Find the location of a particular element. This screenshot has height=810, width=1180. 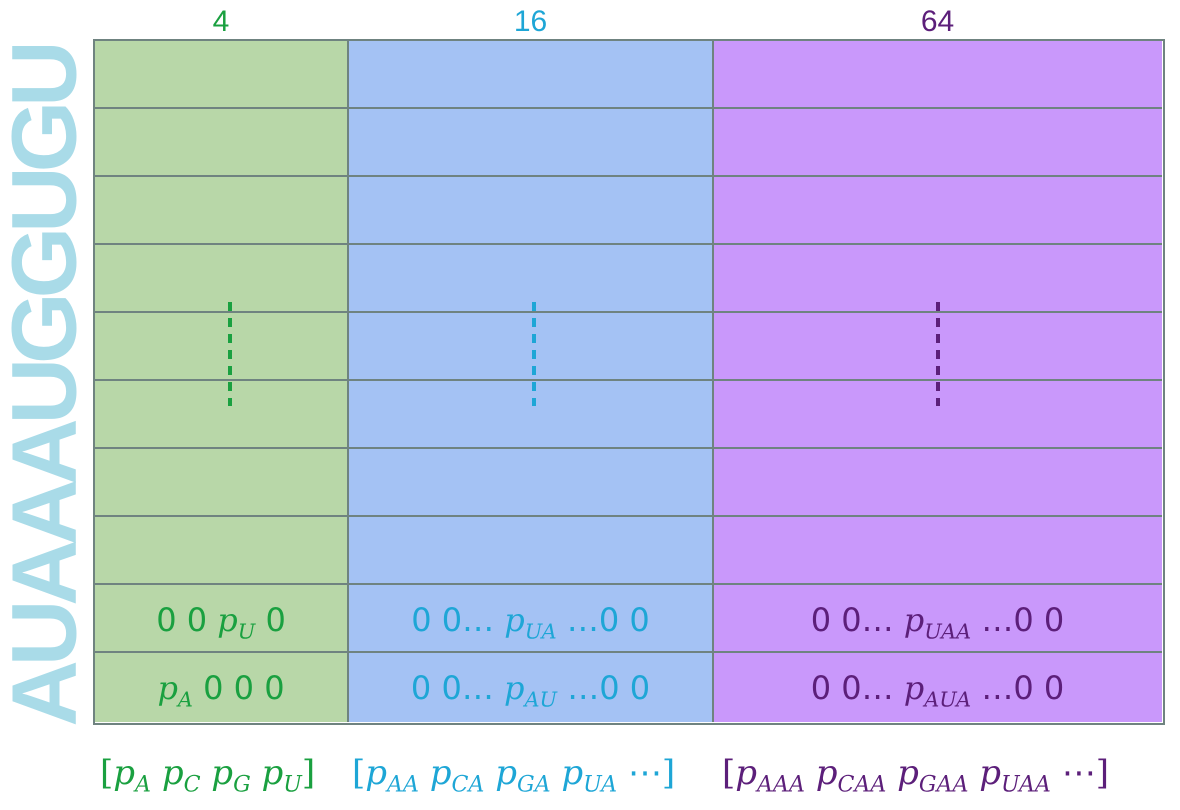

rna-sequence-label: AUAAAUGGUGU is located at coordinates (48, 386).